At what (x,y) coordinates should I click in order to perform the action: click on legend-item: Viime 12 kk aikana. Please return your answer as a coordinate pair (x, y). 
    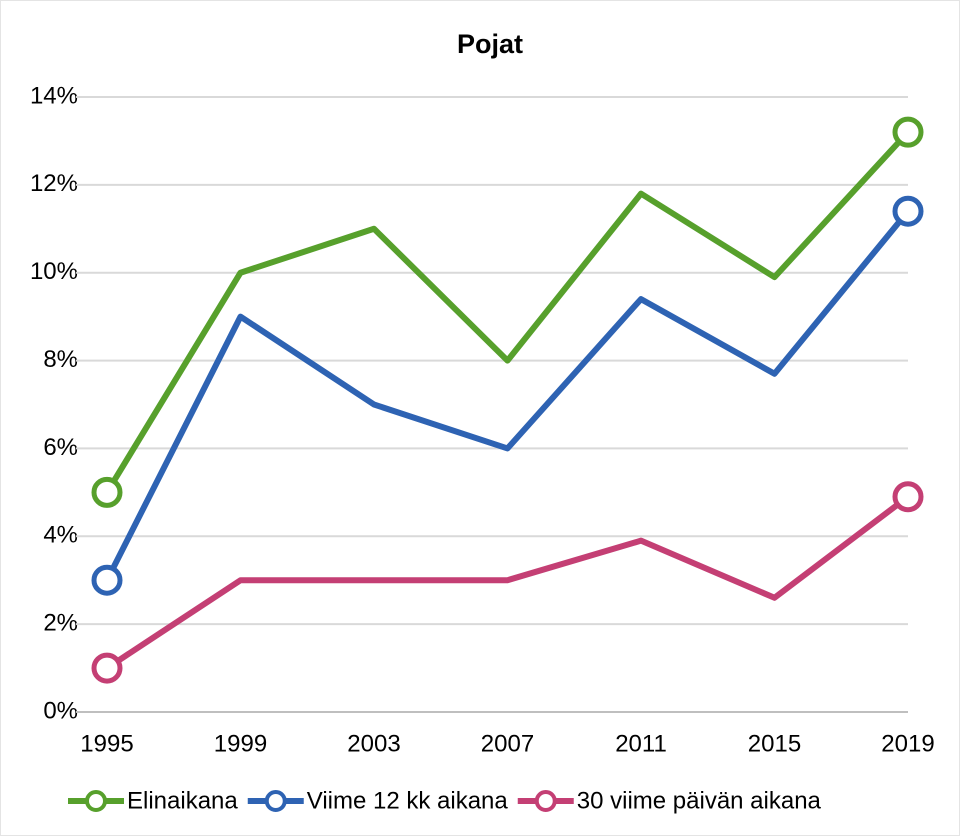
    Looking at the image, I should click on (378, 800).